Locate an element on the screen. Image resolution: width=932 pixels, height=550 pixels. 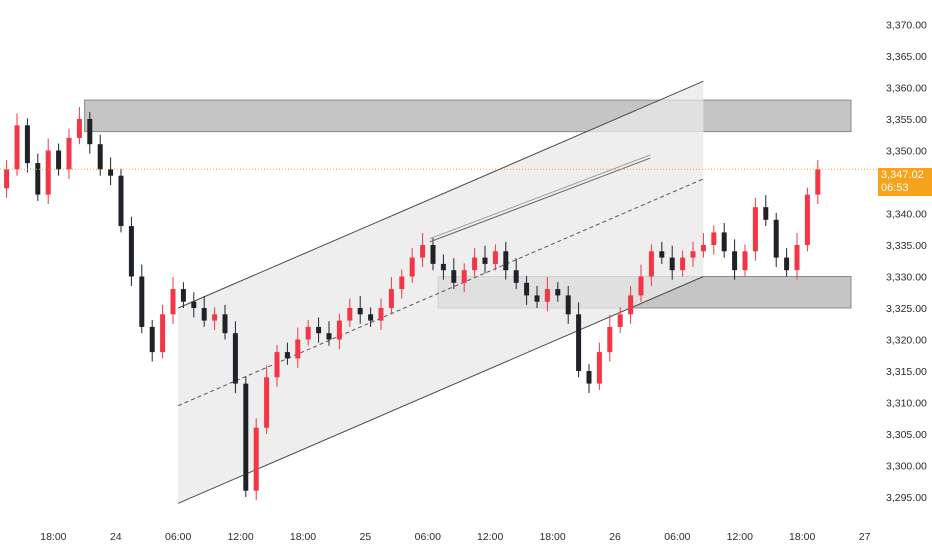
current-price-label: 3,347.02 06:53 is located at coordinates (905, 182).